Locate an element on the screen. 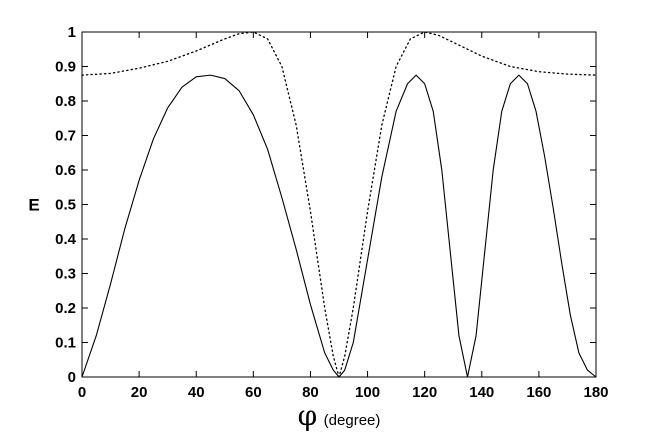 Image resolution: width=654 pixels, height=441 pixels. x-tick-label: 160 is located at coordinates (538, 392).